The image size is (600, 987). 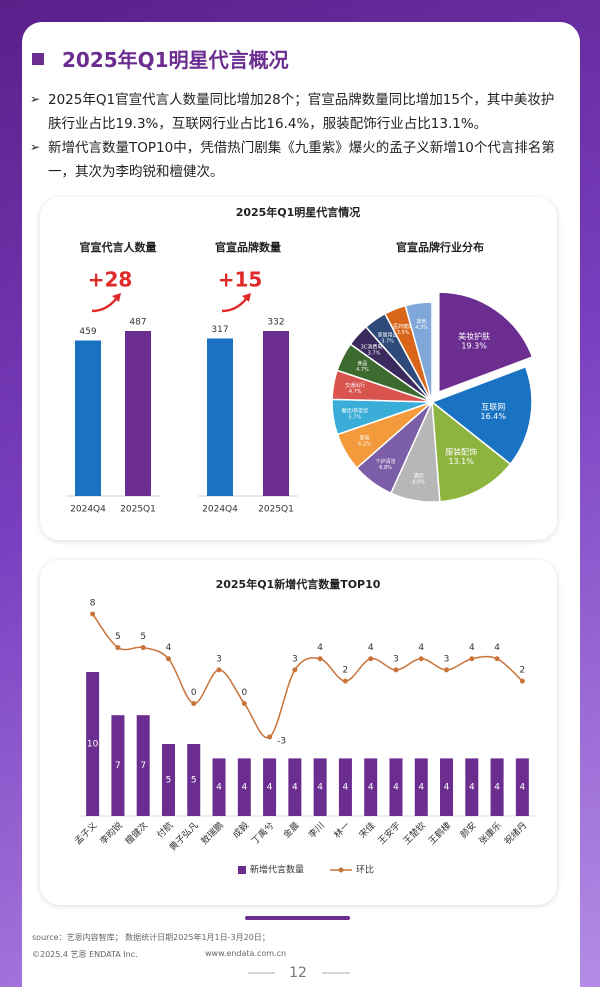 What do you see at coordinates (298, 973) in the screenshot?
I see `page-number: 12` at bounding box center [298, 973].